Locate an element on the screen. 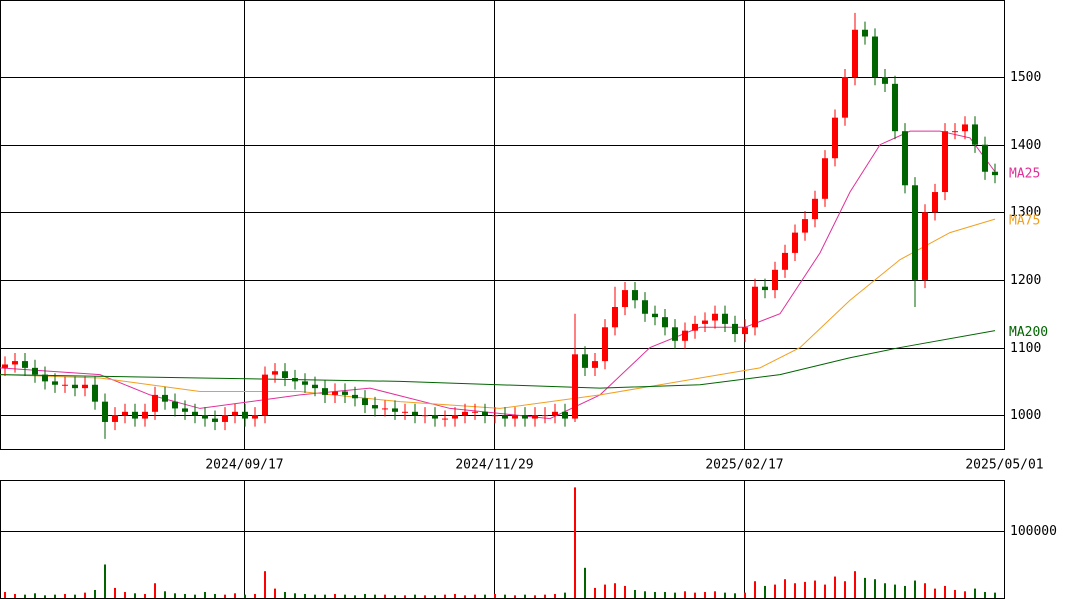  ma-label: MA200 is located at coordinates (1028, 332).